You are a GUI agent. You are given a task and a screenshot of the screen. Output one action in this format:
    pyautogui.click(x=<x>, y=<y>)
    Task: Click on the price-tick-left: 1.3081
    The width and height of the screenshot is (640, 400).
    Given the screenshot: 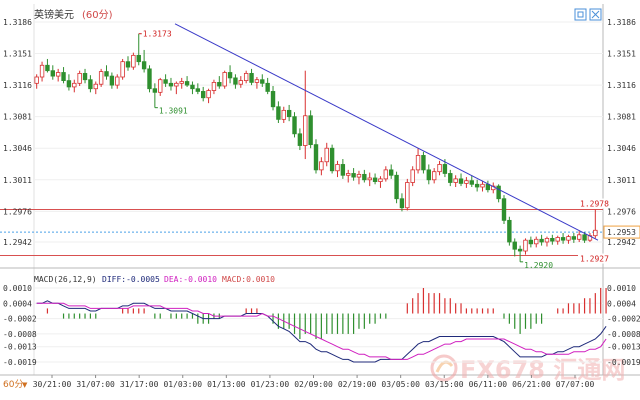 What is the action you would take?
    pyautogui.click(x=17, y=117)
    